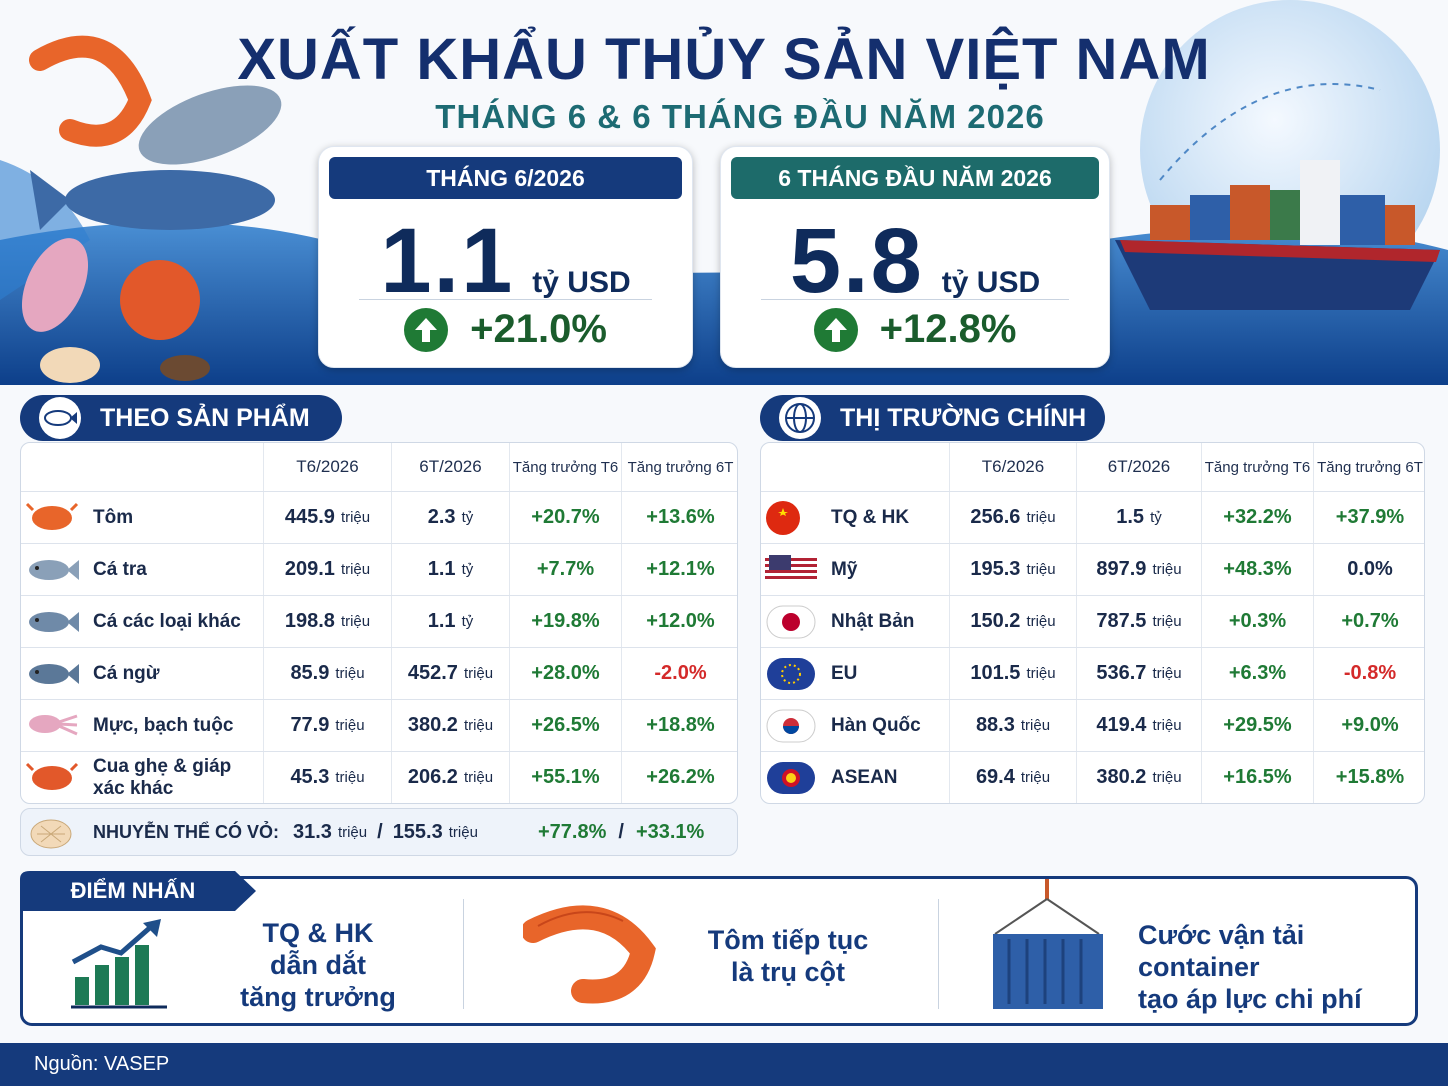 This screenshot has height=1086, width=1448. Describe the element at coordinates (915, 329) in the screenshot. I see `kpi-growth-row: +12.8%` at that location.